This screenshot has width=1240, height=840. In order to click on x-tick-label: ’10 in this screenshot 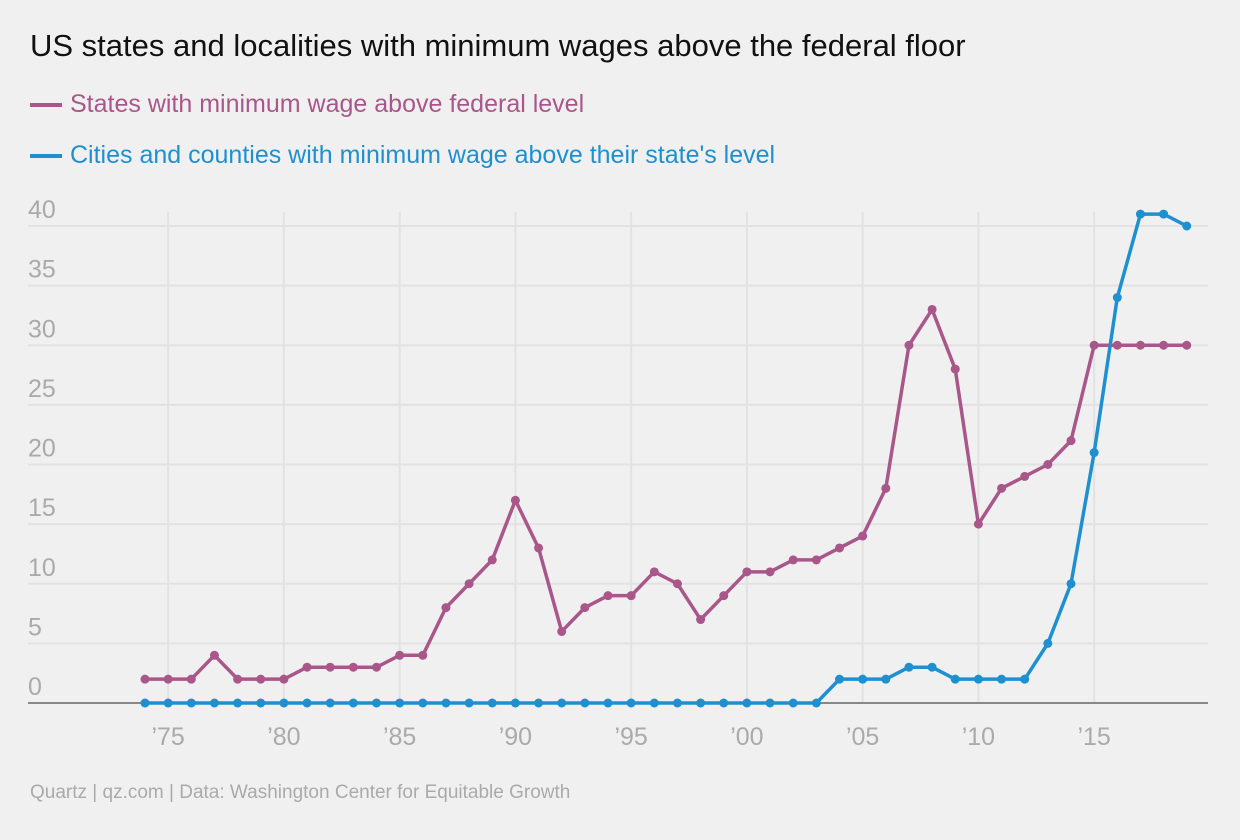, I will do `click(978, 737)`.